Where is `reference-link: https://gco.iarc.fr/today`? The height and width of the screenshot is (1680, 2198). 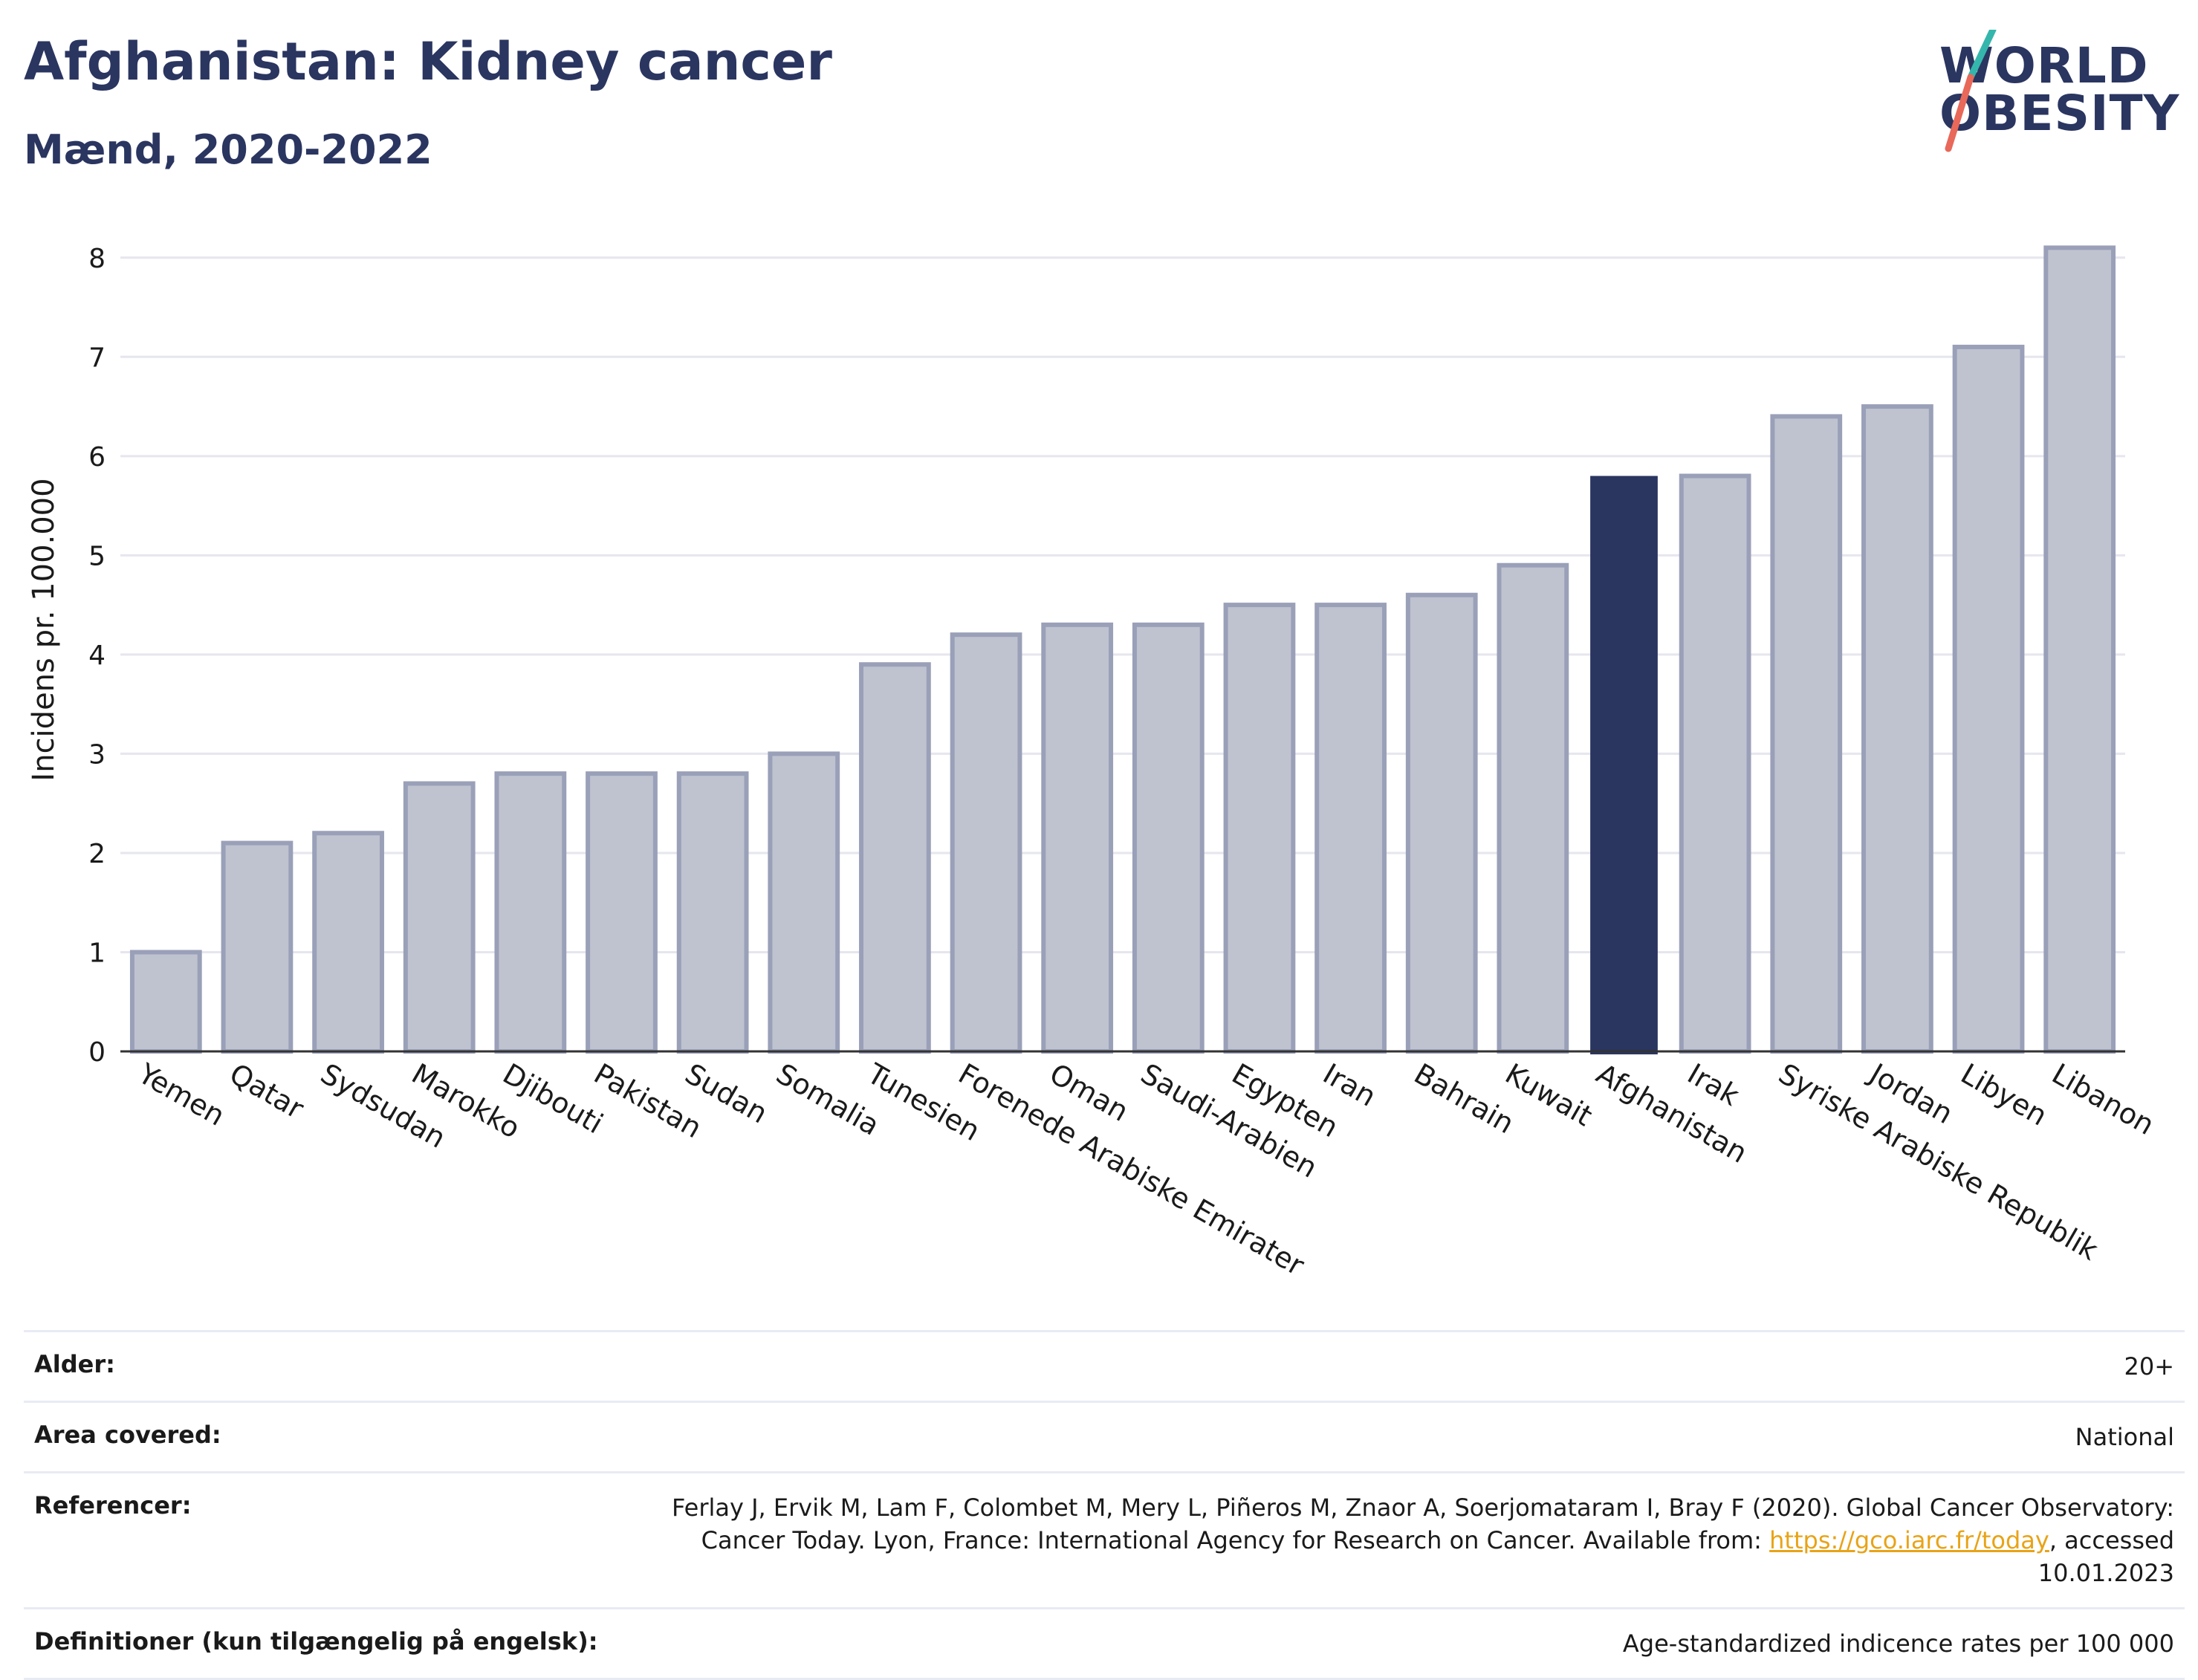
reference-link: https://gco.iarc.fr/today is located at coordinates (1909, 1540).